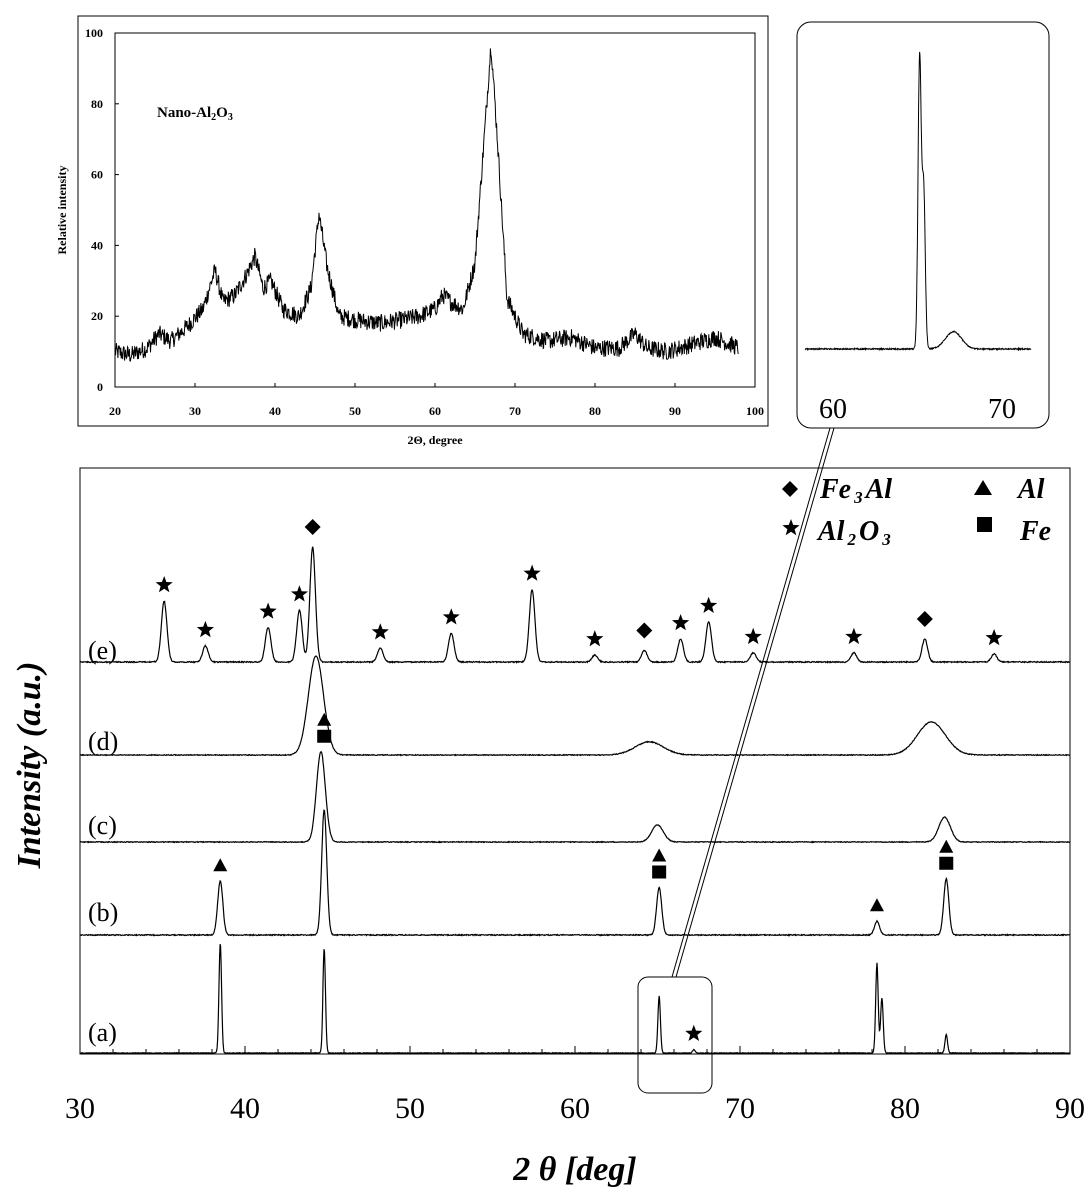 Image resolution: width=1091 pixels, height=1200 pixels. Describe the element at coordinates (918, 201) in the screenshot. I see `zoom-xrd-curve` at that location.